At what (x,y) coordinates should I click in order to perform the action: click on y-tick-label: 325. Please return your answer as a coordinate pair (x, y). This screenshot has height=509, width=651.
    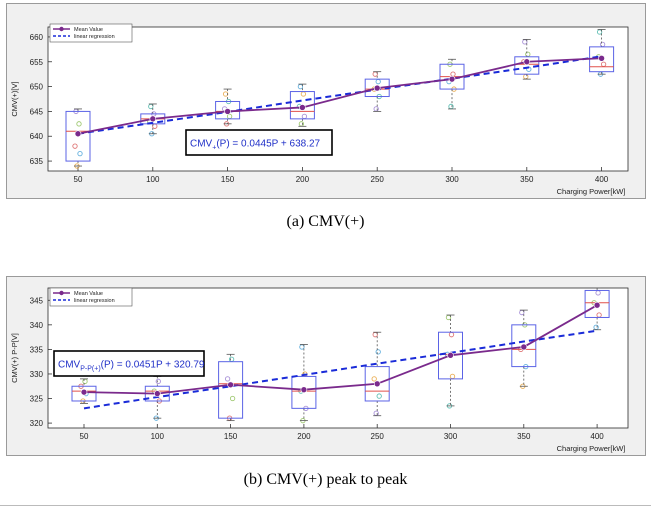
    Looking at the image, I should click on (37, 399).